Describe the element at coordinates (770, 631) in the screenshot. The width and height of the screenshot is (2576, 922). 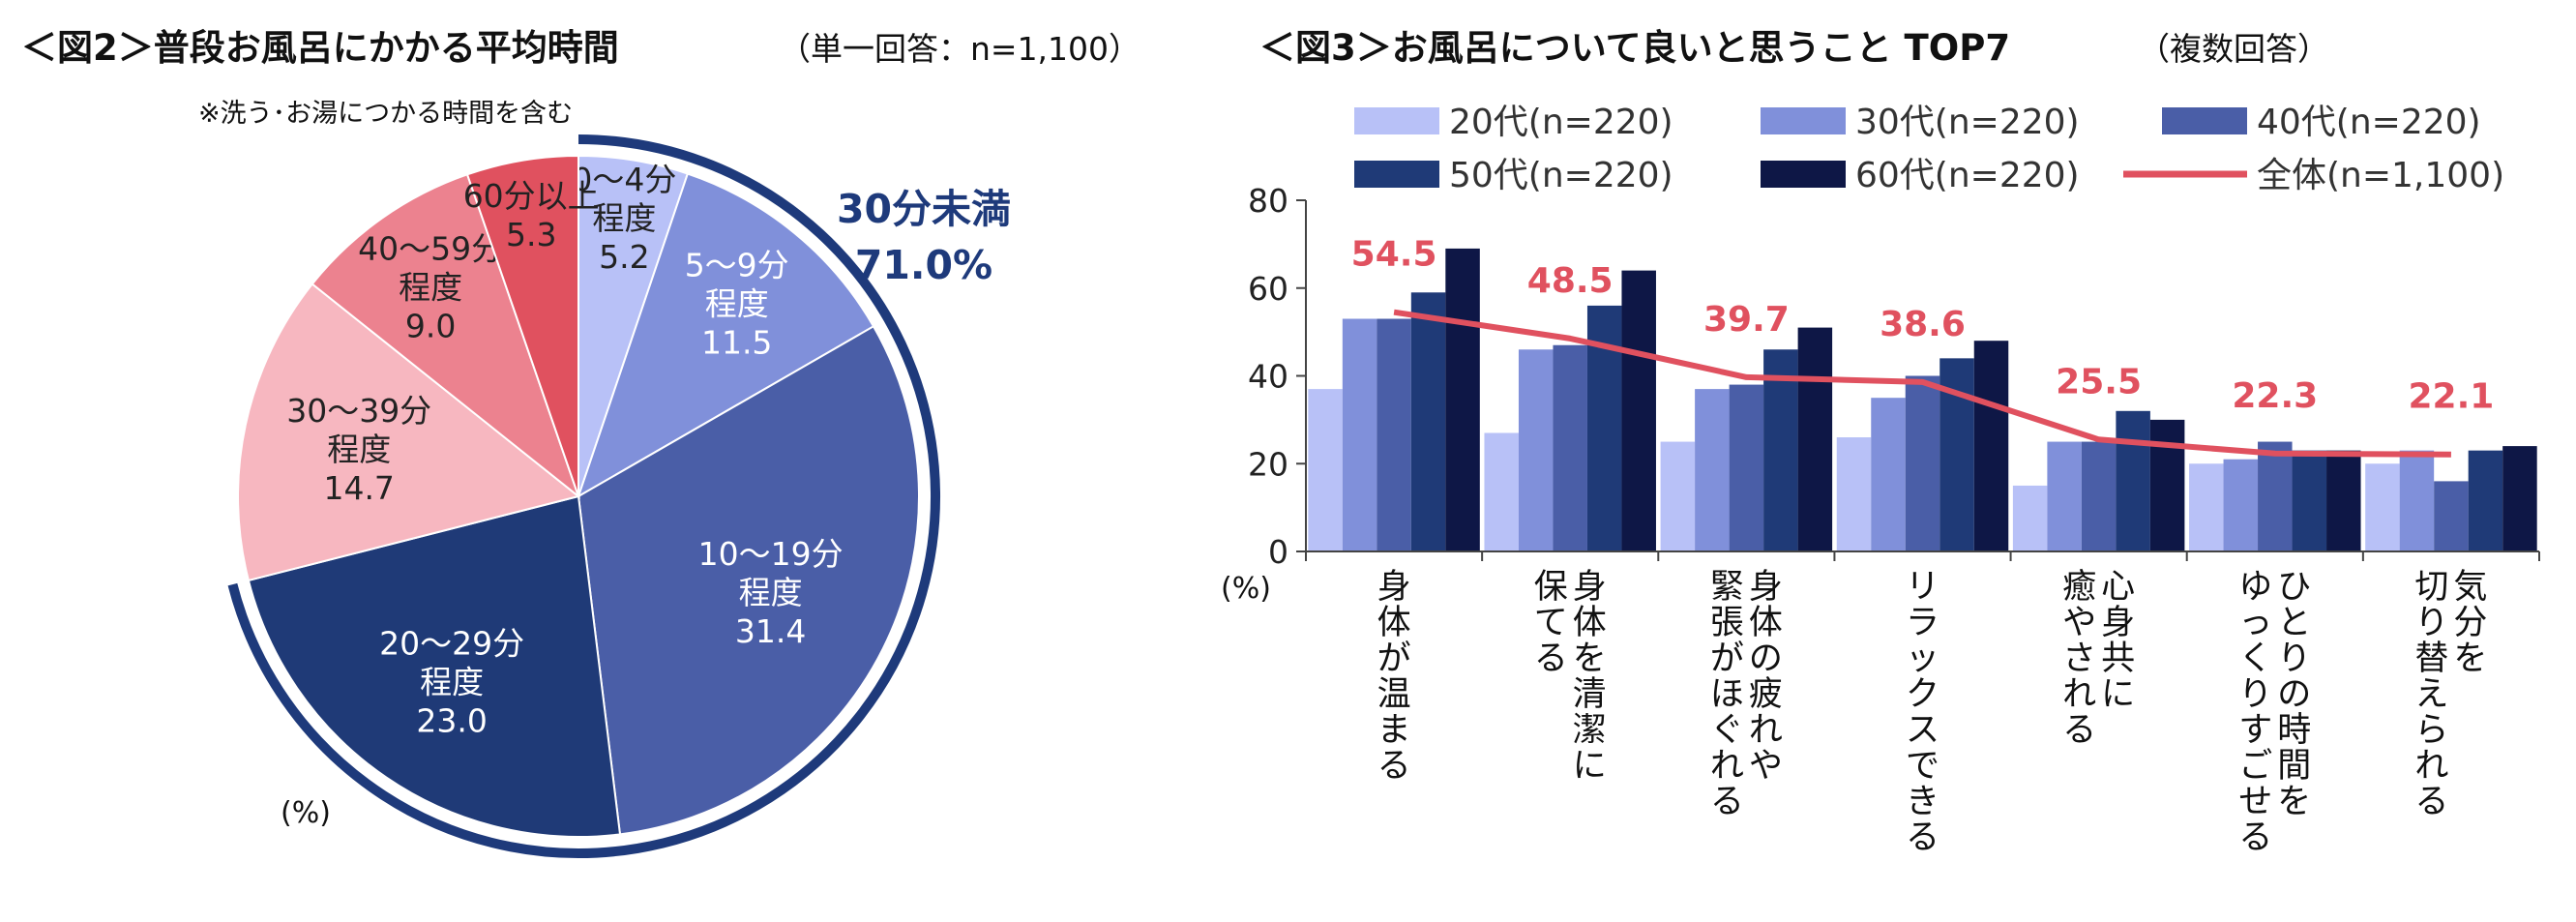
I see `pie-slice-value: 31.4` at that location.